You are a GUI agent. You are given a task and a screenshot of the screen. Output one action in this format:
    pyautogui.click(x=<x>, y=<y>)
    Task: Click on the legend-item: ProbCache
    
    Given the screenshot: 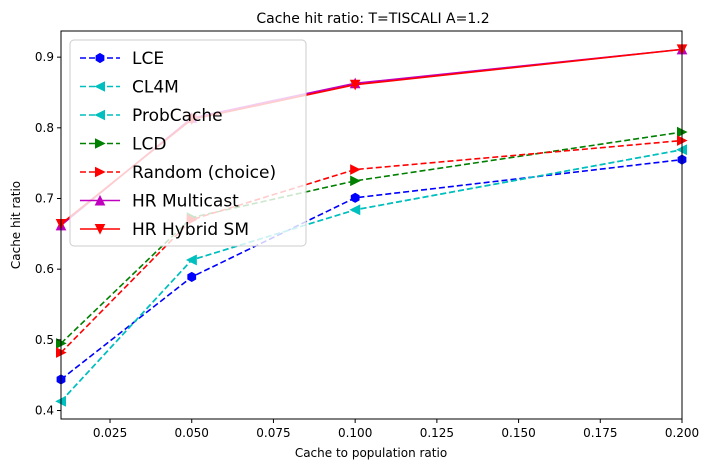 What is the action you would take?
    pyautogui.click(x=151, y=116)
    